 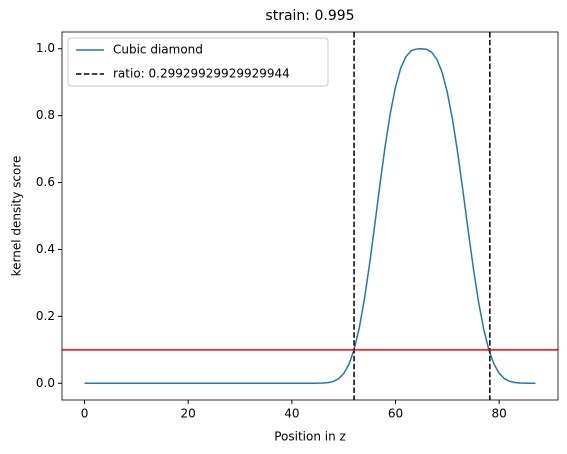 What do you see at coordinates (45, 182) in the screenshot?
I see `y-tick-label: 0.6` at bounding box center [45, 182].